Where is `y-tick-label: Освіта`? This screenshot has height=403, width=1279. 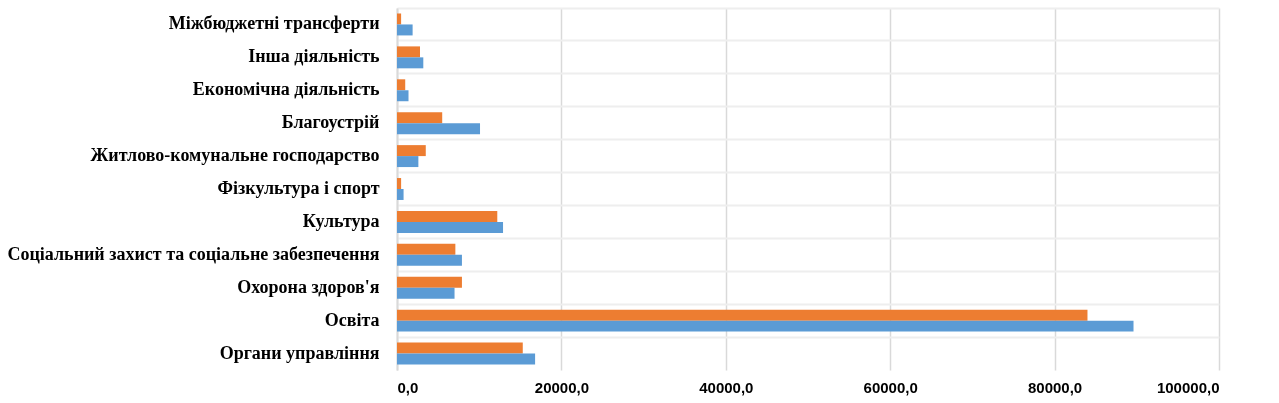
y-tick-label: Освіта is located at coordinates (352, 319).